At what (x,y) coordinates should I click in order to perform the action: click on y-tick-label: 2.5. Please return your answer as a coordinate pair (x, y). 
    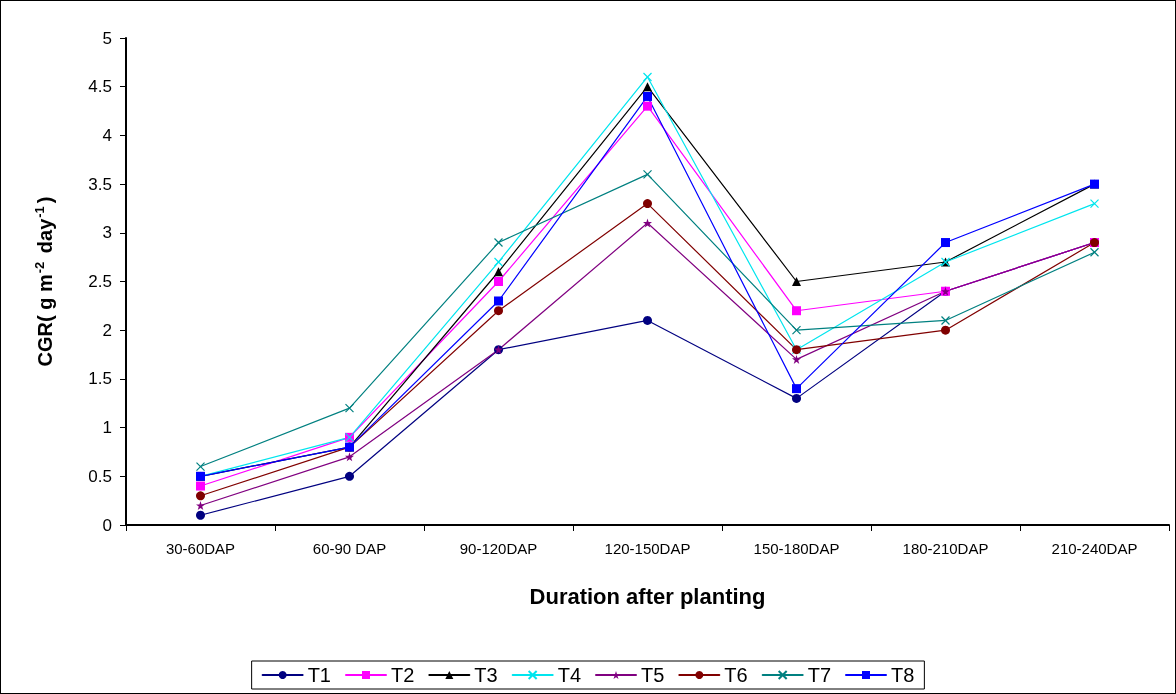
    Looking at the image, I should click on (100, 281).